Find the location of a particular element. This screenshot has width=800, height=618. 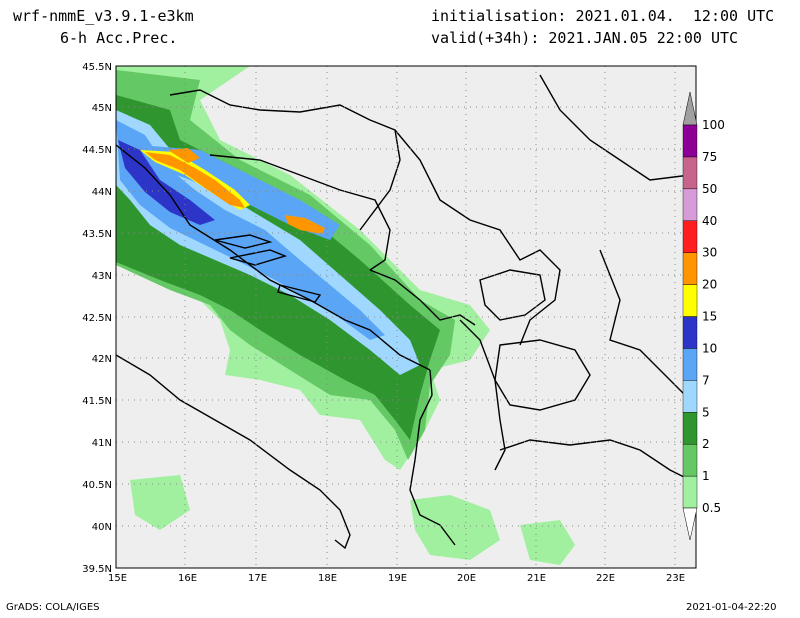

albania-greece-coast is located at coordinates (432, 457).